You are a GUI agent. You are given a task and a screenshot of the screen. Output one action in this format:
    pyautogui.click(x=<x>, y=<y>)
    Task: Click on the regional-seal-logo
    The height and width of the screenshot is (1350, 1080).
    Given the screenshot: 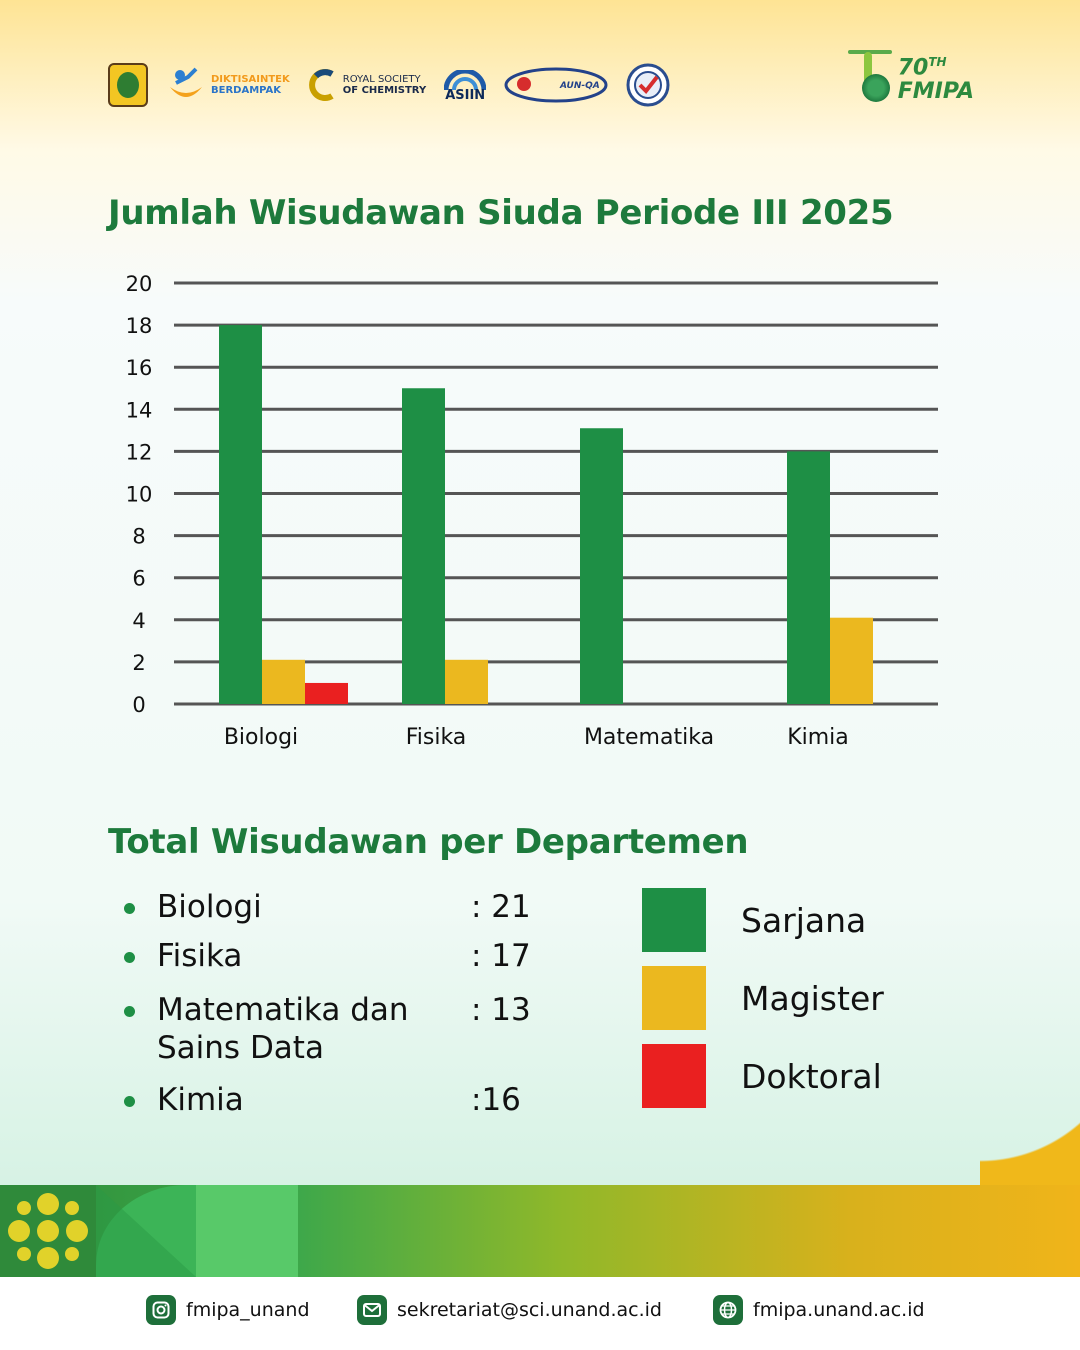 What is the action you would take?
    pyautogui.click(x=128, y=85)
    